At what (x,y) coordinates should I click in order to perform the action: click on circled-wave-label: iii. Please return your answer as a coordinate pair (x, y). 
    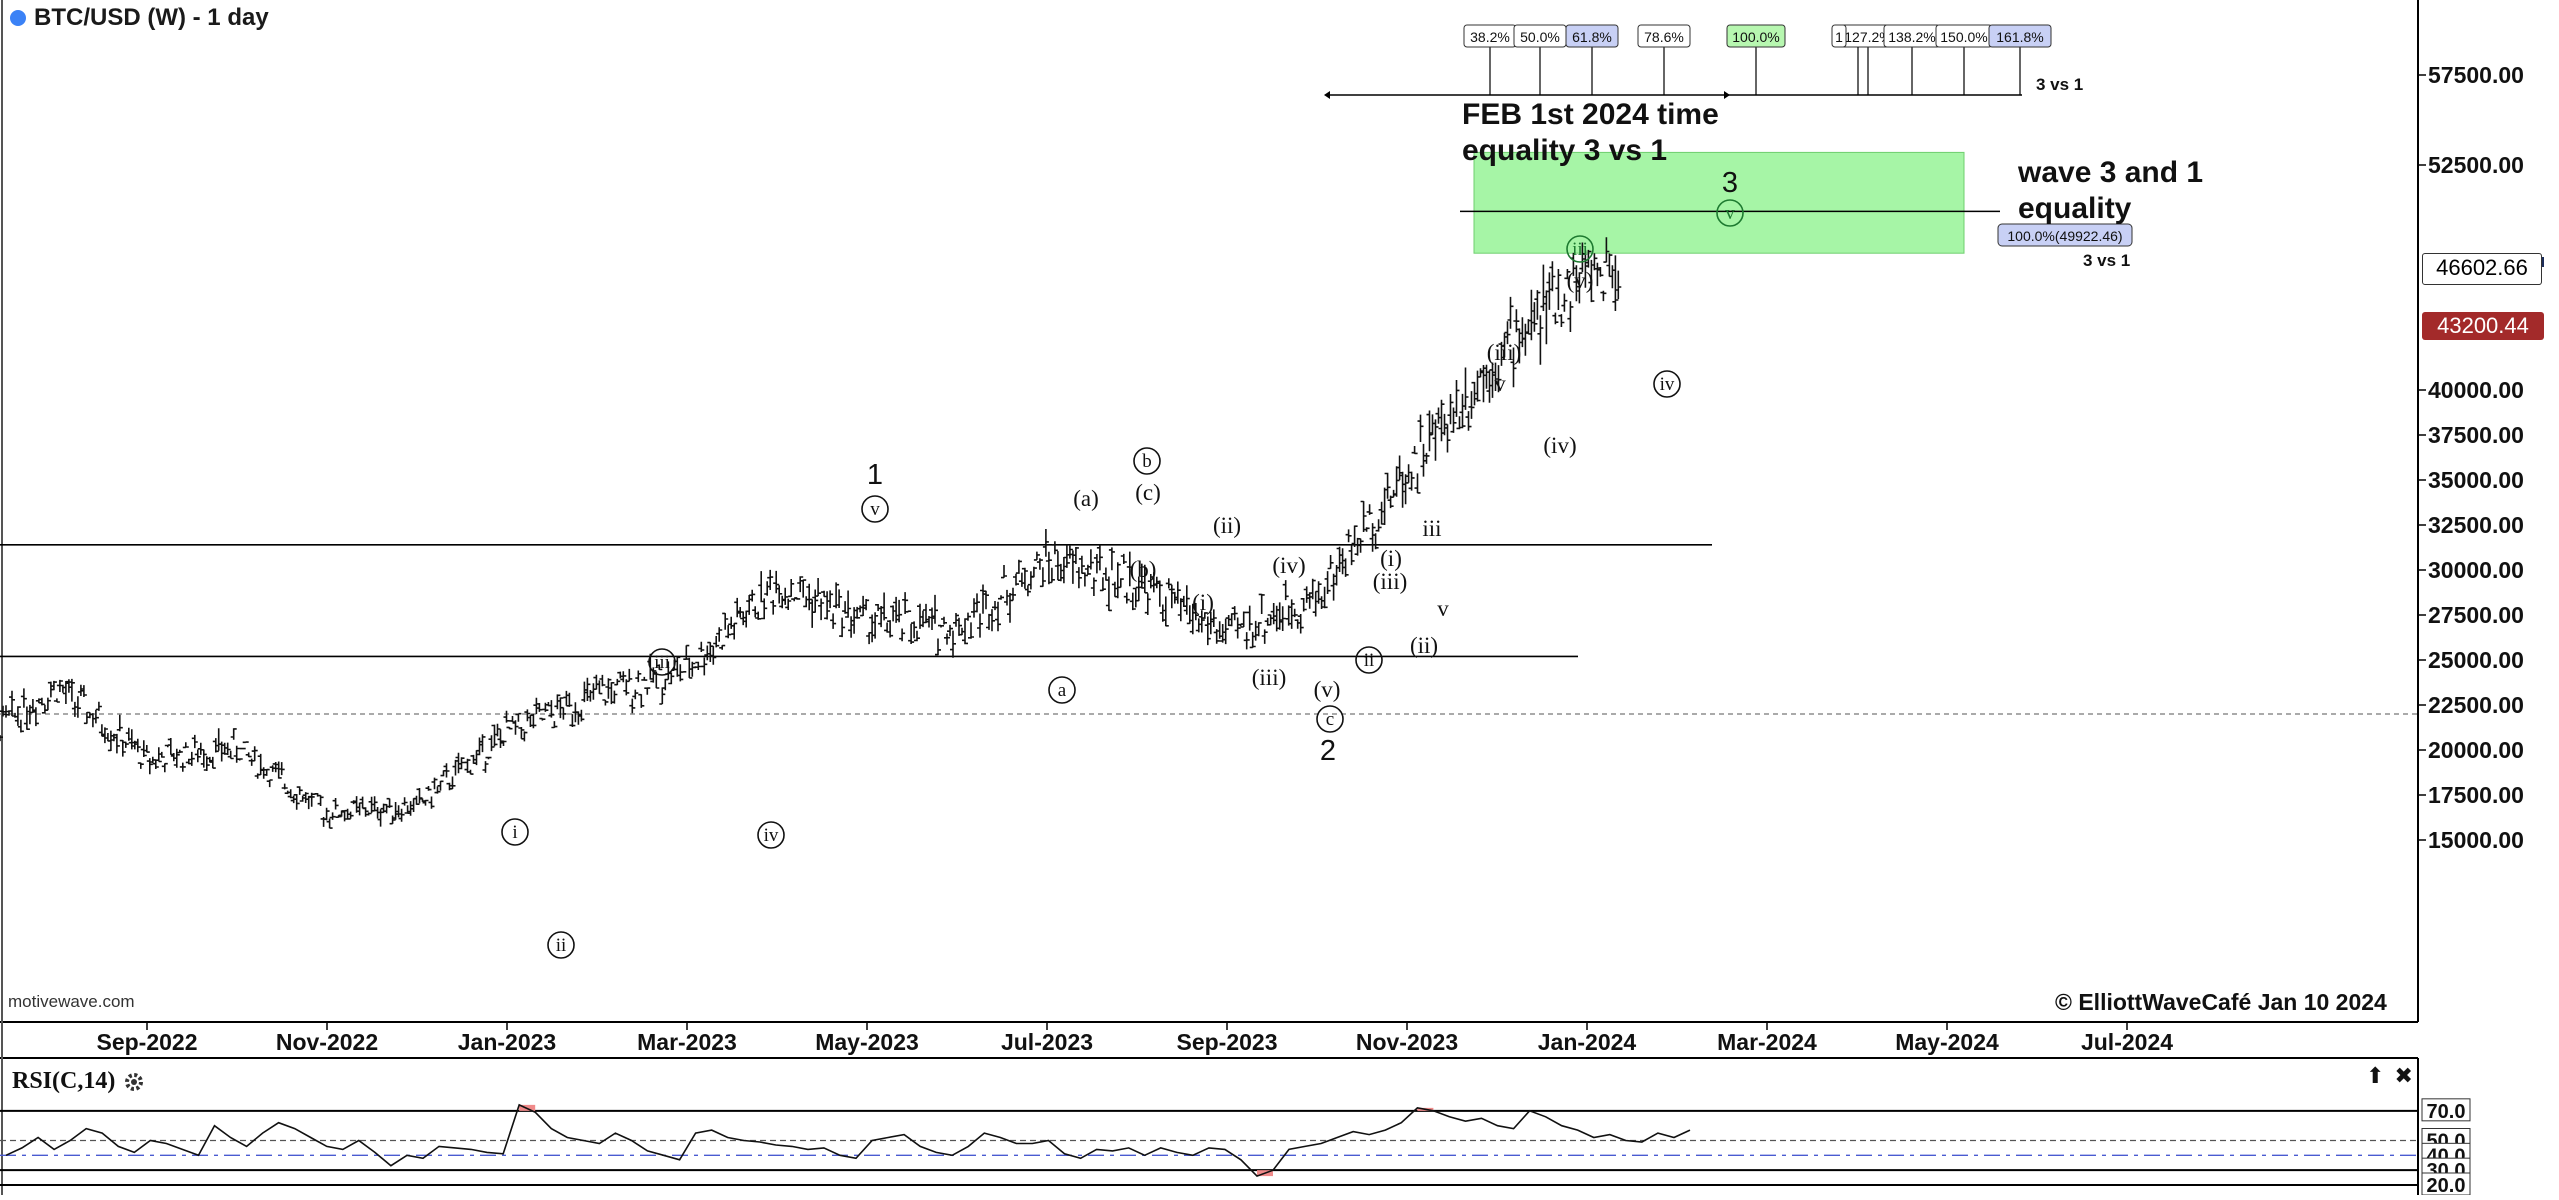
    Looking at the image, I should click on (662, 662).